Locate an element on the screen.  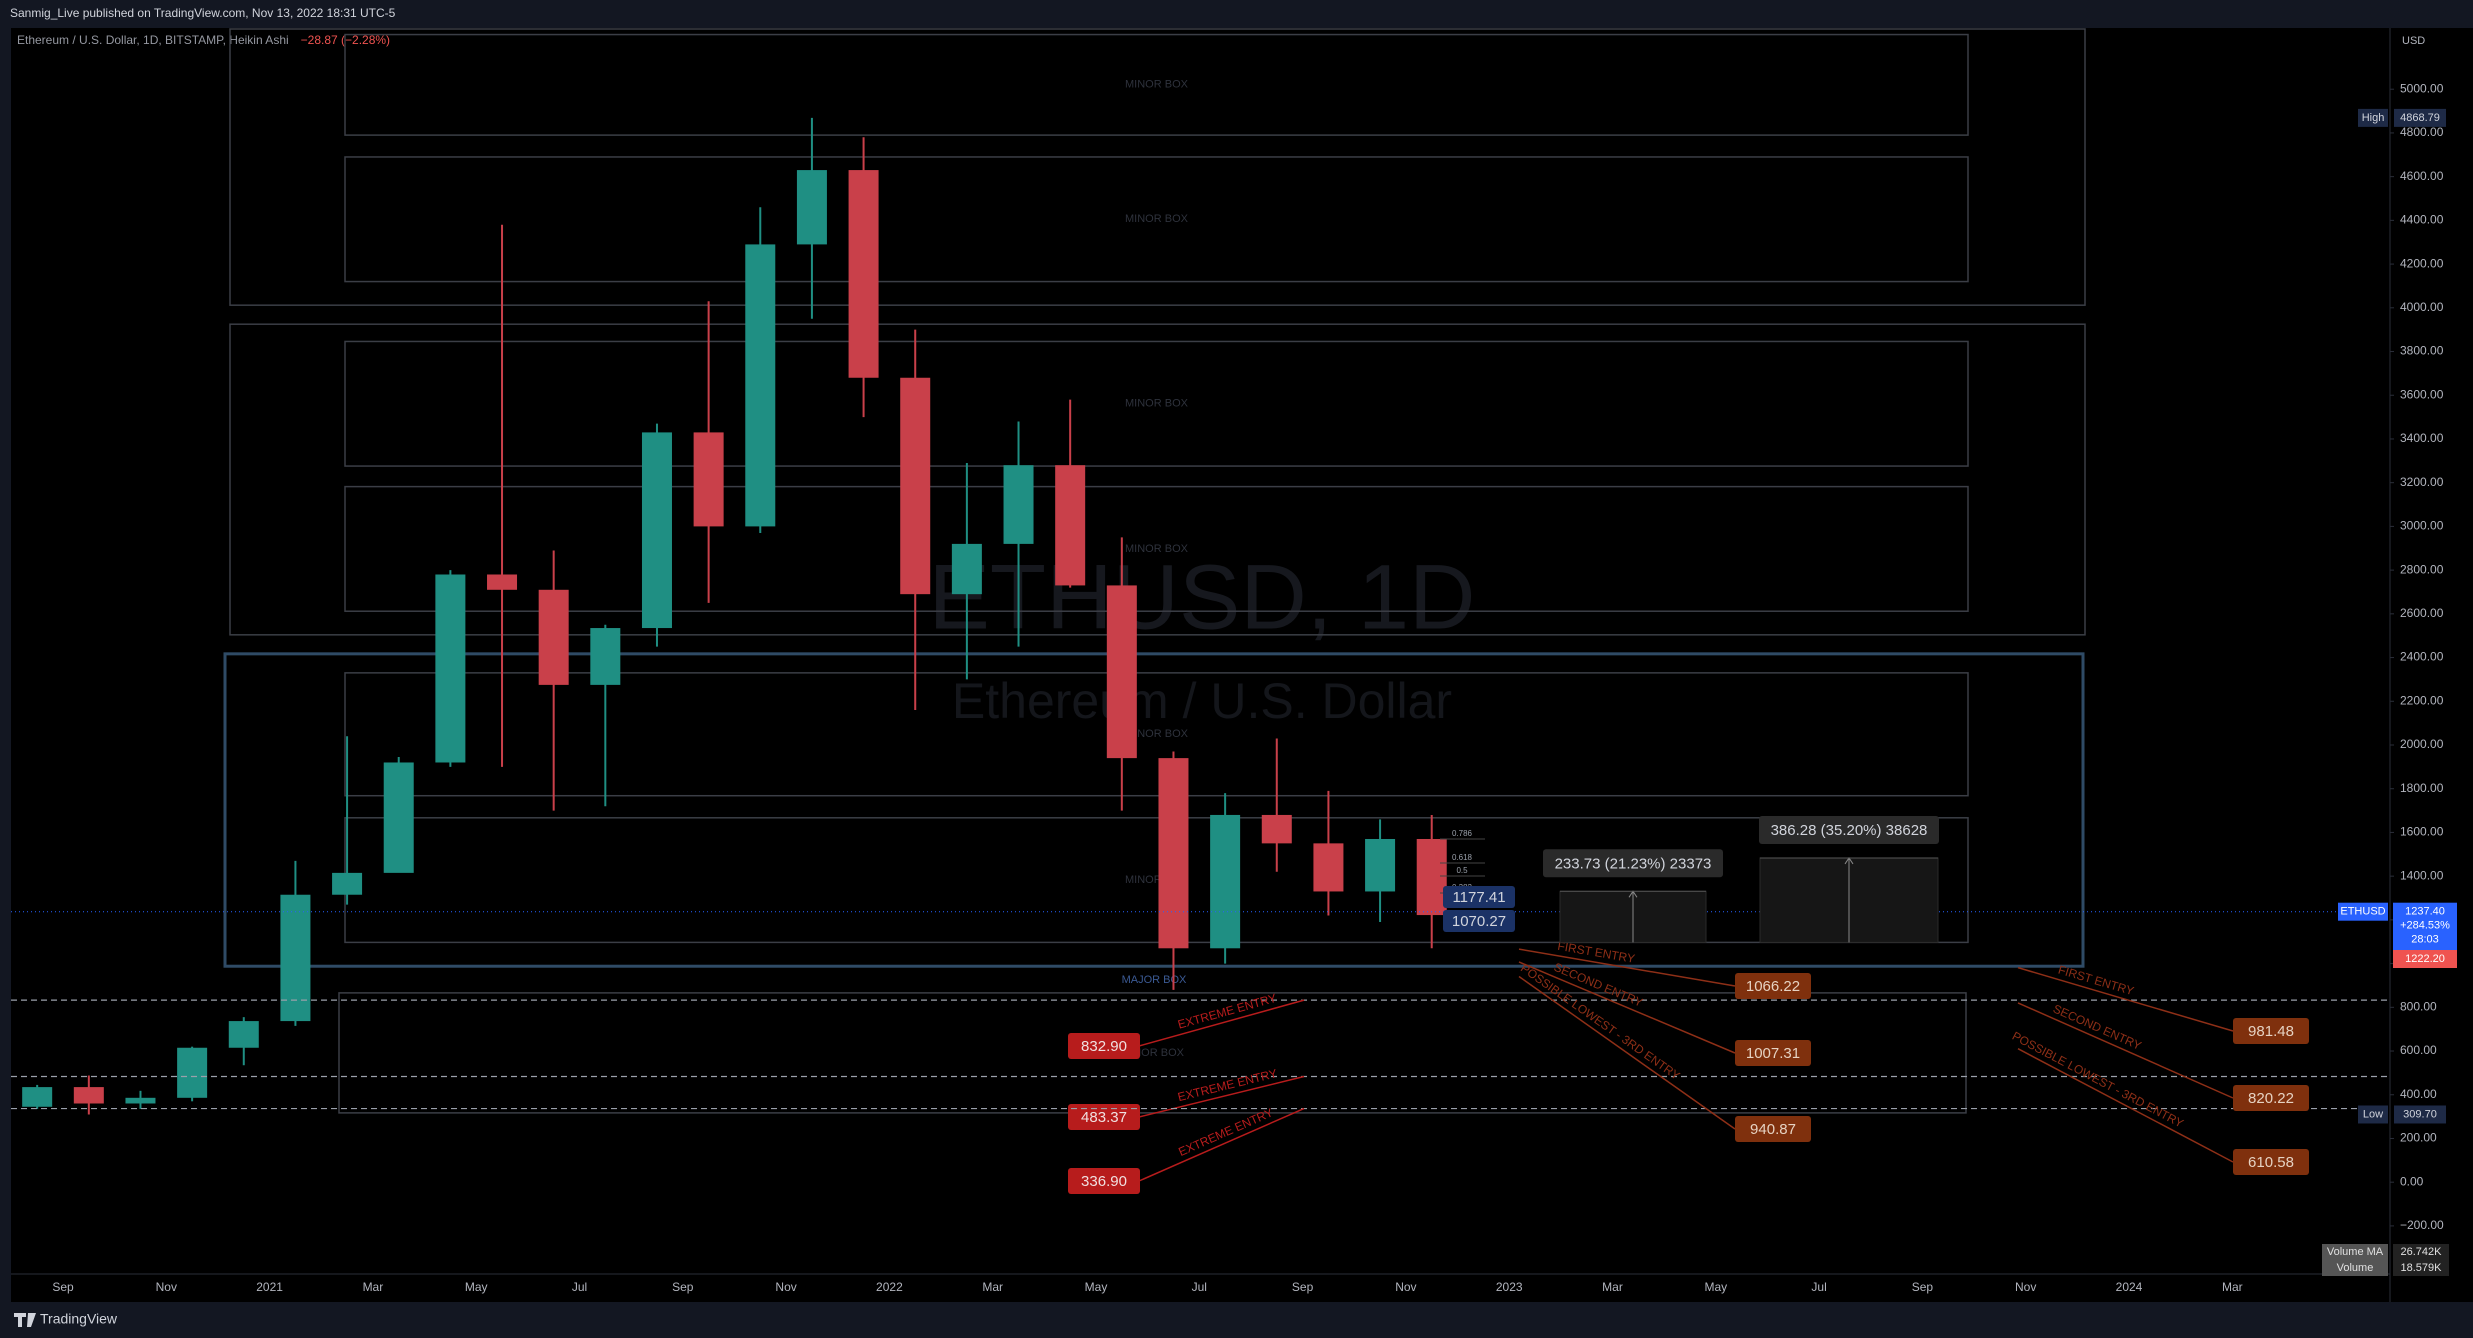
price-tag: 1070.27 is located at coordinates (1479, 921).